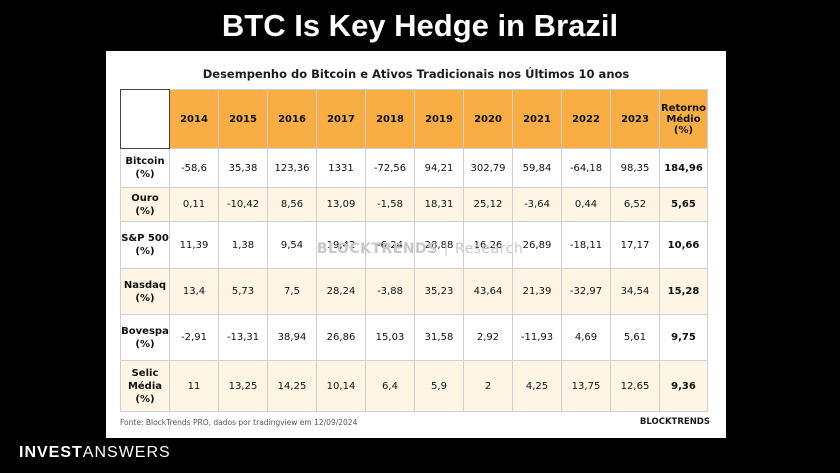 The width and height of the screenshot is (840, 473). Describe the element at coordinates (390, 168) in the screenshot. I see `table-cell: -72,56` at that location.